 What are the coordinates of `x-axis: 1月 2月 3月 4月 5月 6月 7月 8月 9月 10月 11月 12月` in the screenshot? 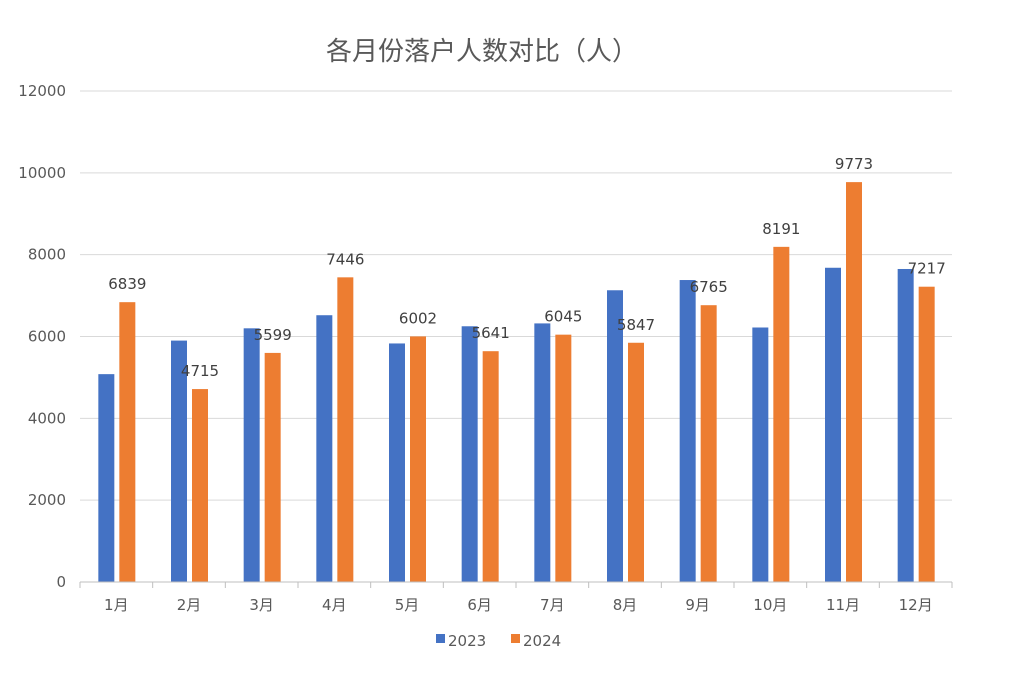 It's located at (516, 597).